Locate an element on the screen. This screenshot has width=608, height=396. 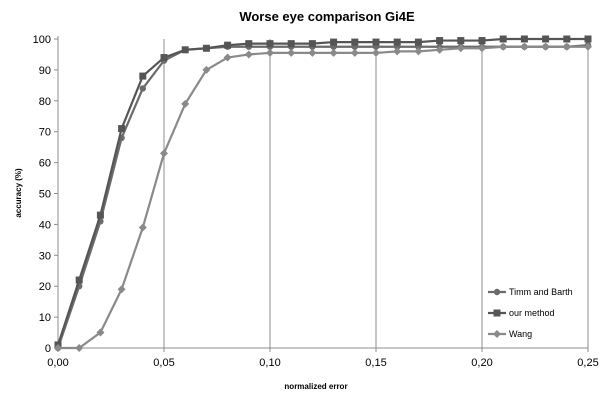
legend-label: our method is located at coordinates (532, 313).